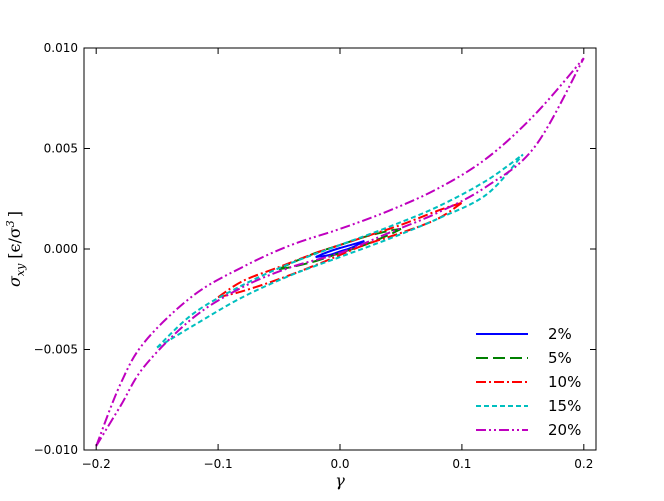 This screenshot has height=501, width=664. I want to click on series-line-3-upper, so click(340, 250).